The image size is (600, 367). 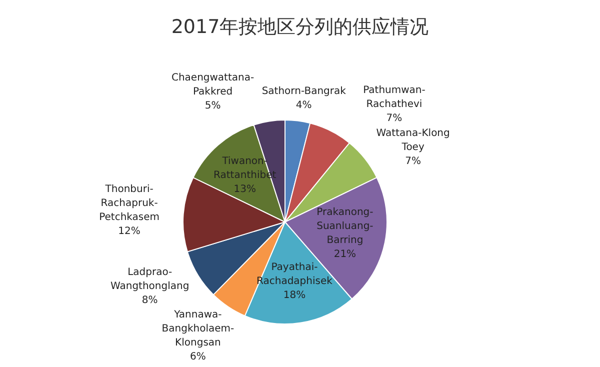 What do you see at coordinates (304, 91) in the screenshot?
I see `slice-label: Sathorn-Bangrak` at bounding box center [304, 91].